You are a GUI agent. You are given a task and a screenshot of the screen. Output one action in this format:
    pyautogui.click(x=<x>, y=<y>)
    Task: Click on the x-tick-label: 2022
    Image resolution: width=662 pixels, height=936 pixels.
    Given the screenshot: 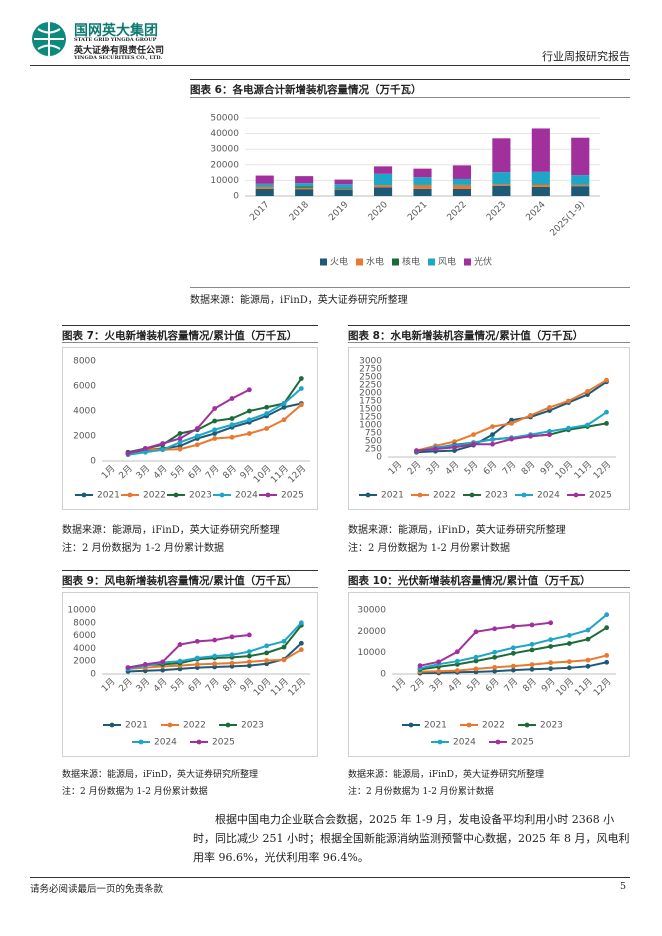 What is the action you would take?
    pyautogui.click(x=457, y=211)
    